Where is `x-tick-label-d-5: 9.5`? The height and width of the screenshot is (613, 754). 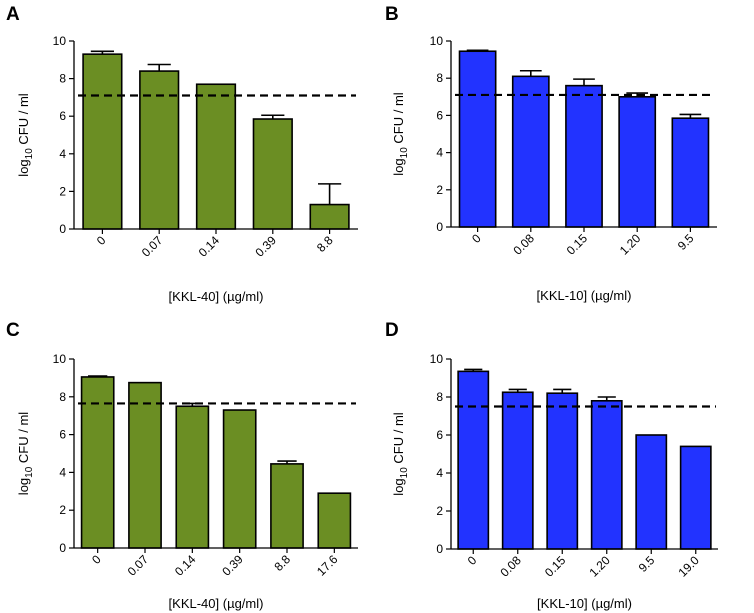
x-tick-label-d-5: 9.5 is located at coordinates (647, 564).